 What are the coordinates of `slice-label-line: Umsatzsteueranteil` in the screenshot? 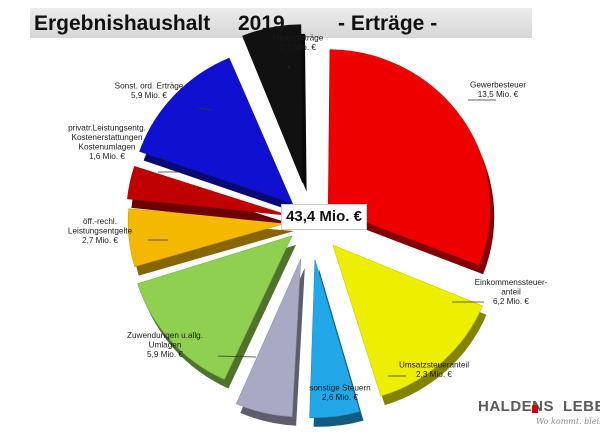 It's located at (434, 365).